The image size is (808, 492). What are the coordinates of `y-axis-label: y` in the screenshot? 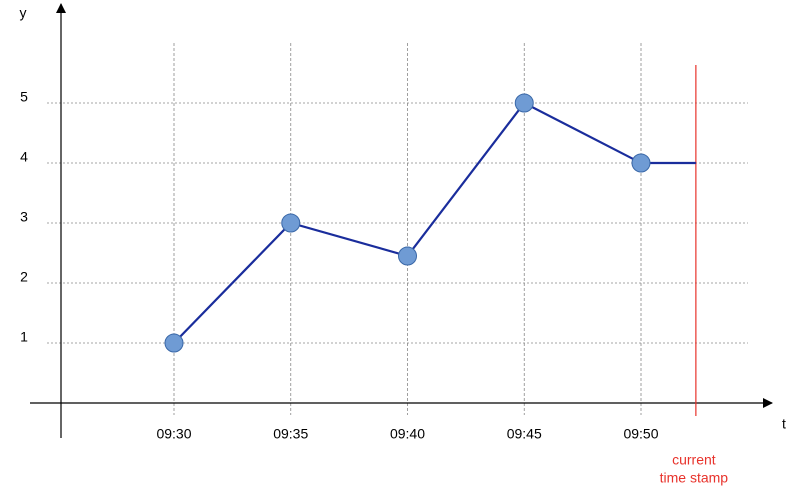 It's located at (23, 13).